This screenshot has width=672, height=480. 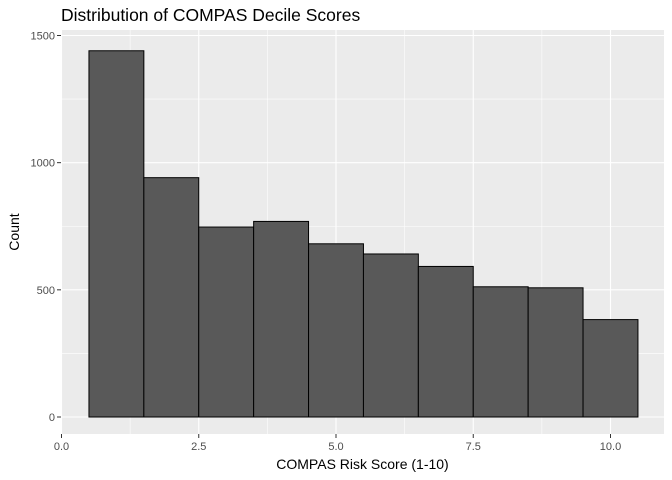 I want to click on y-tick-label: 500, so click(x=46, y=291).